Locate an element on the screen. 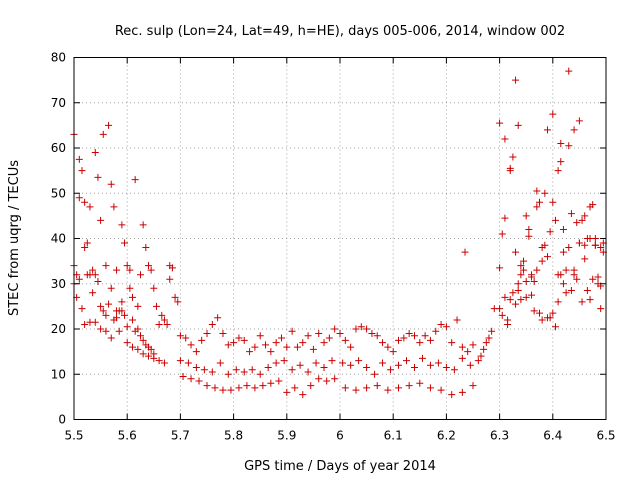  x-tick-label: 6.1 is located at coordinates (393, 436).